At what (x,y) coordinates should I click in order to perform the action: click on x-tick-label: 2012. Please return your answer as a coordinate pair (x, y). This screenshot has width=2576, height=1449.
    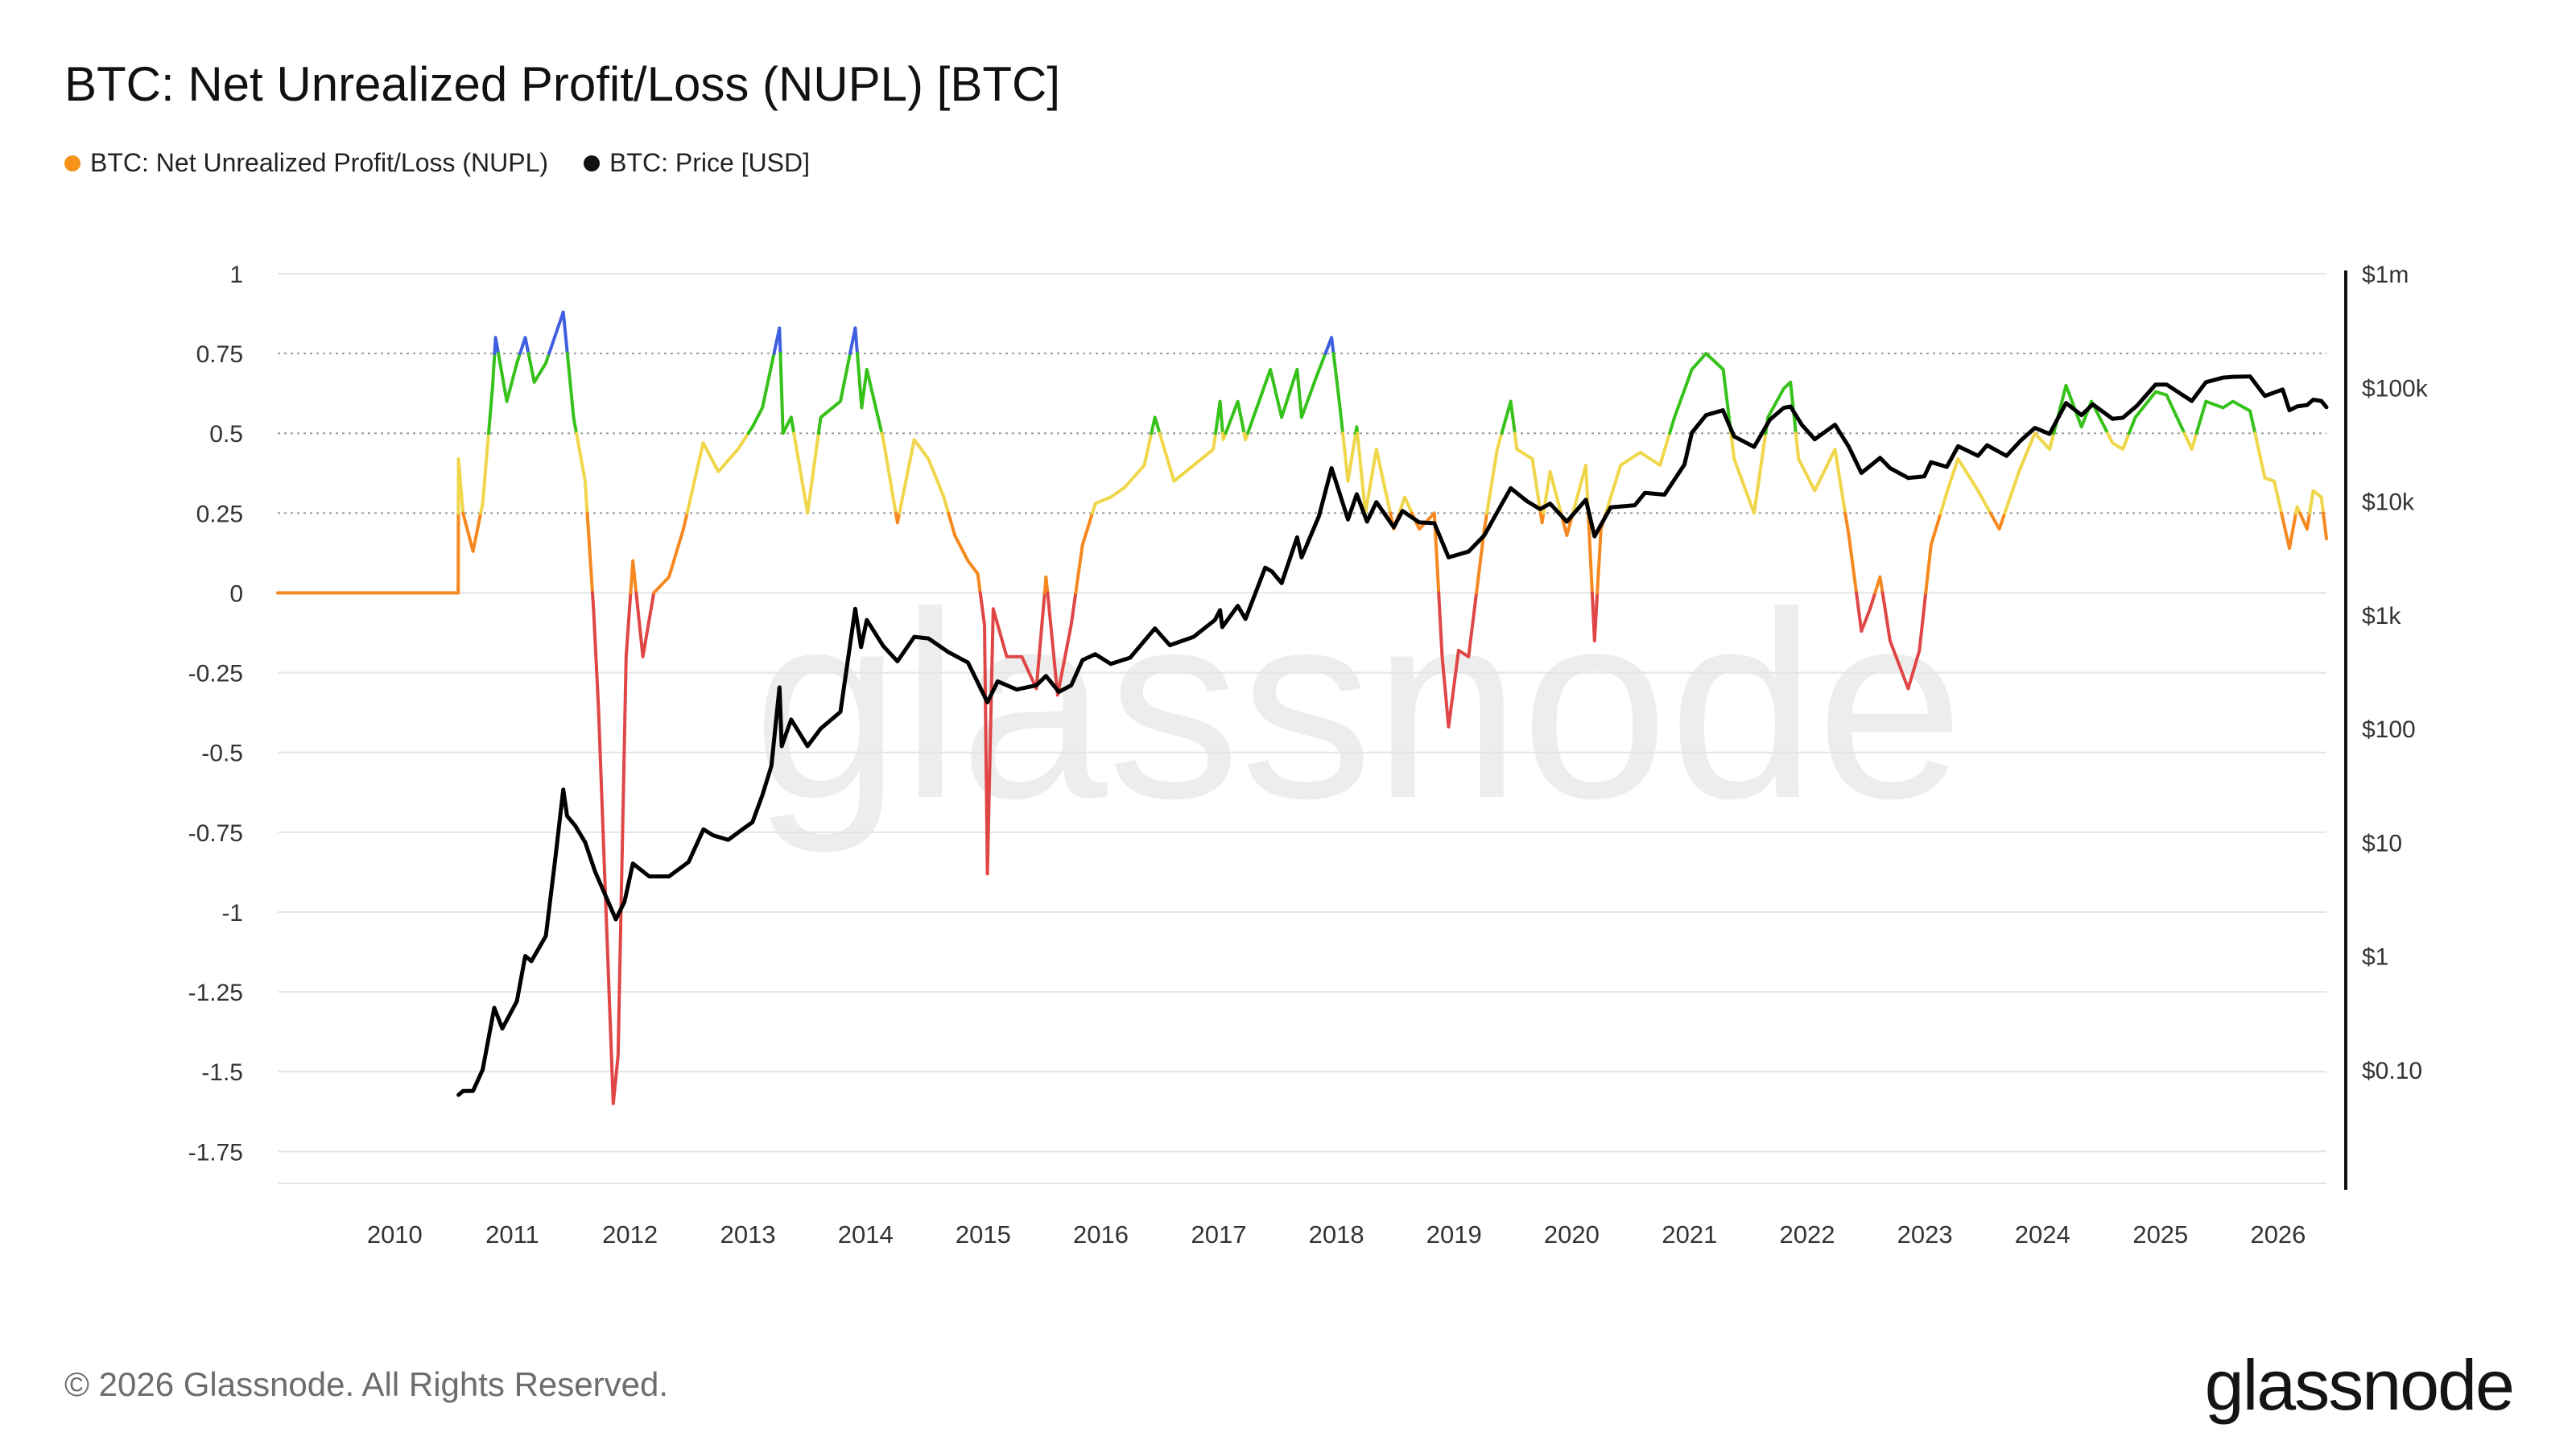
    Looking at the image, I should click on (630, 1234).